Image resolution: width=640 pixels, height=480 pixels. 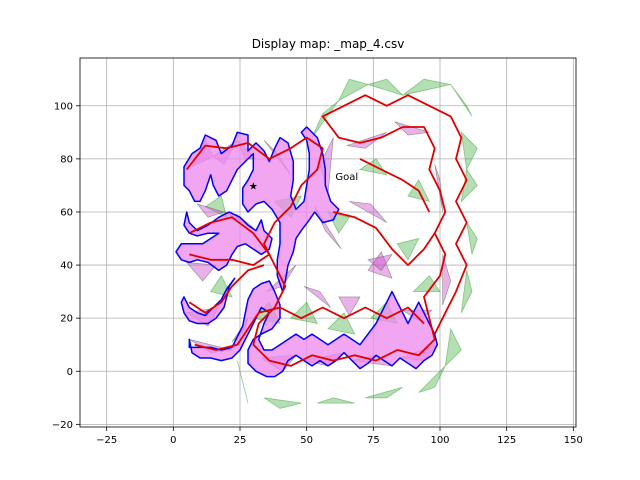 I want to click on x-tick-label: 75, so click(x=373, y=440).